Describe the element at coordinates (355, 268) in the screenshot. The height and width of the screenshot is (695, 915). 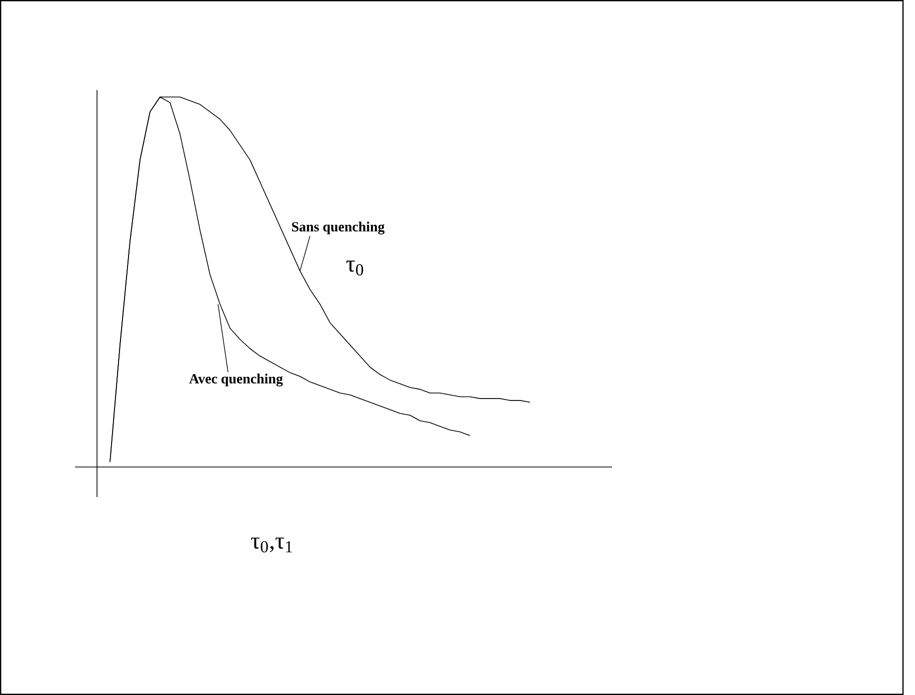
I see `annotation: τ$_{0}$` at that location.